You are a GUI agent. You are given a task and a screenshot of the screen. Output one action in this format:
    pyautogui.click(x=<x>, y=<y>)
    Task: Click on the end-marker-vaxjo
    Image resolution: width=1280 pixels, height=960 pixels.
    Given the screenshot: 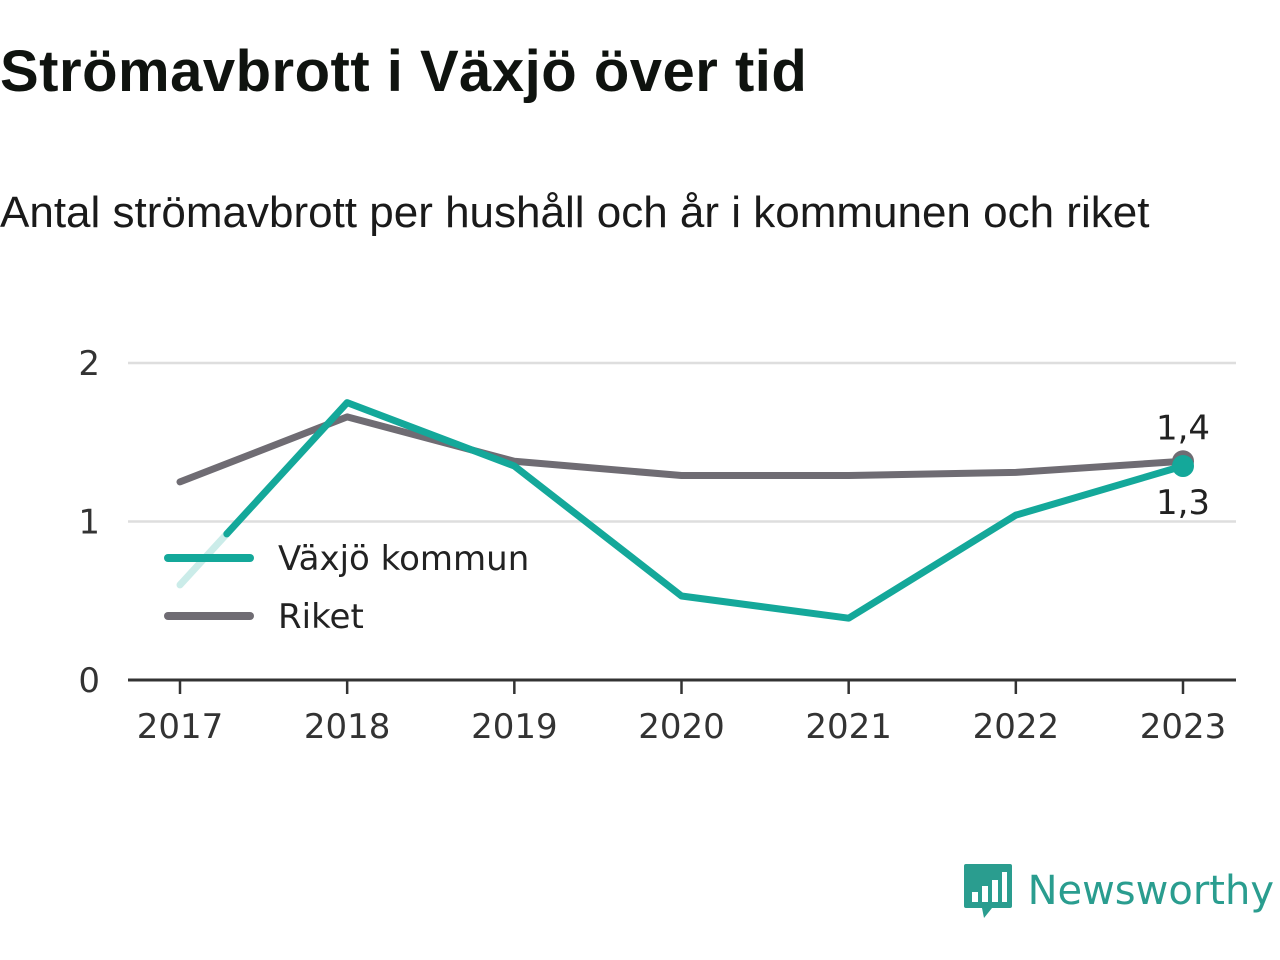 What is the action you would take?
    pyautogui.click(x=1183, y=466)
    